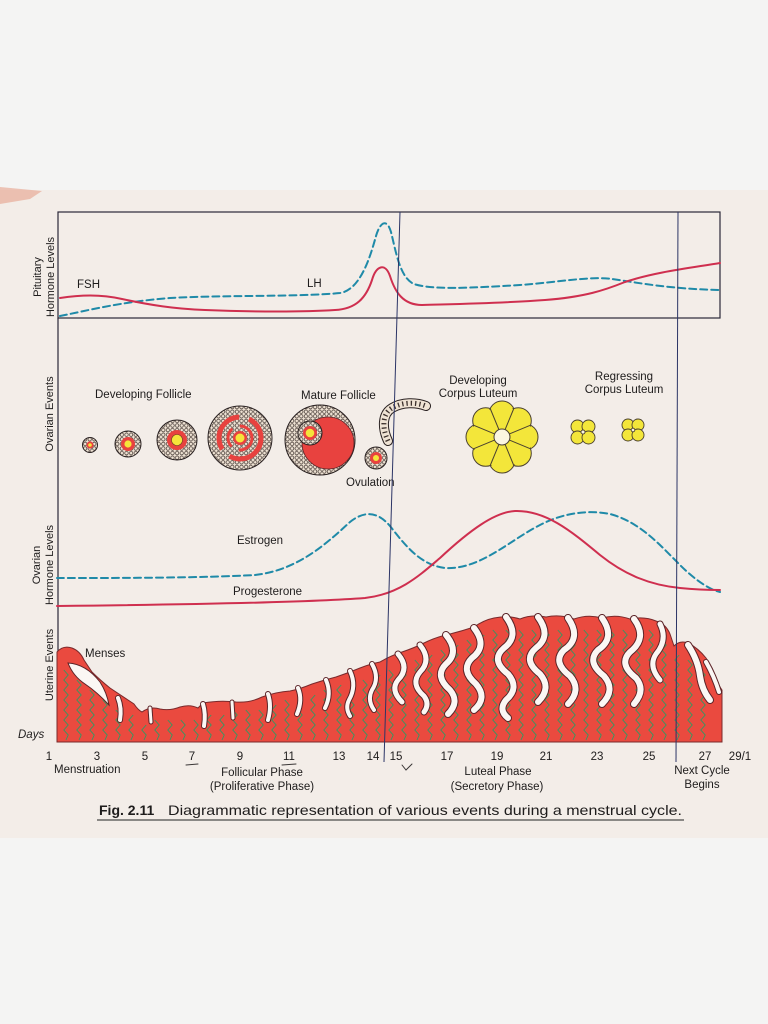  What do you see at coordinates (50, 564) in the screenshot?
I see `panel-label-ovarian-hormones-line2: Hormone Levels` at bounding box center [50, 564].